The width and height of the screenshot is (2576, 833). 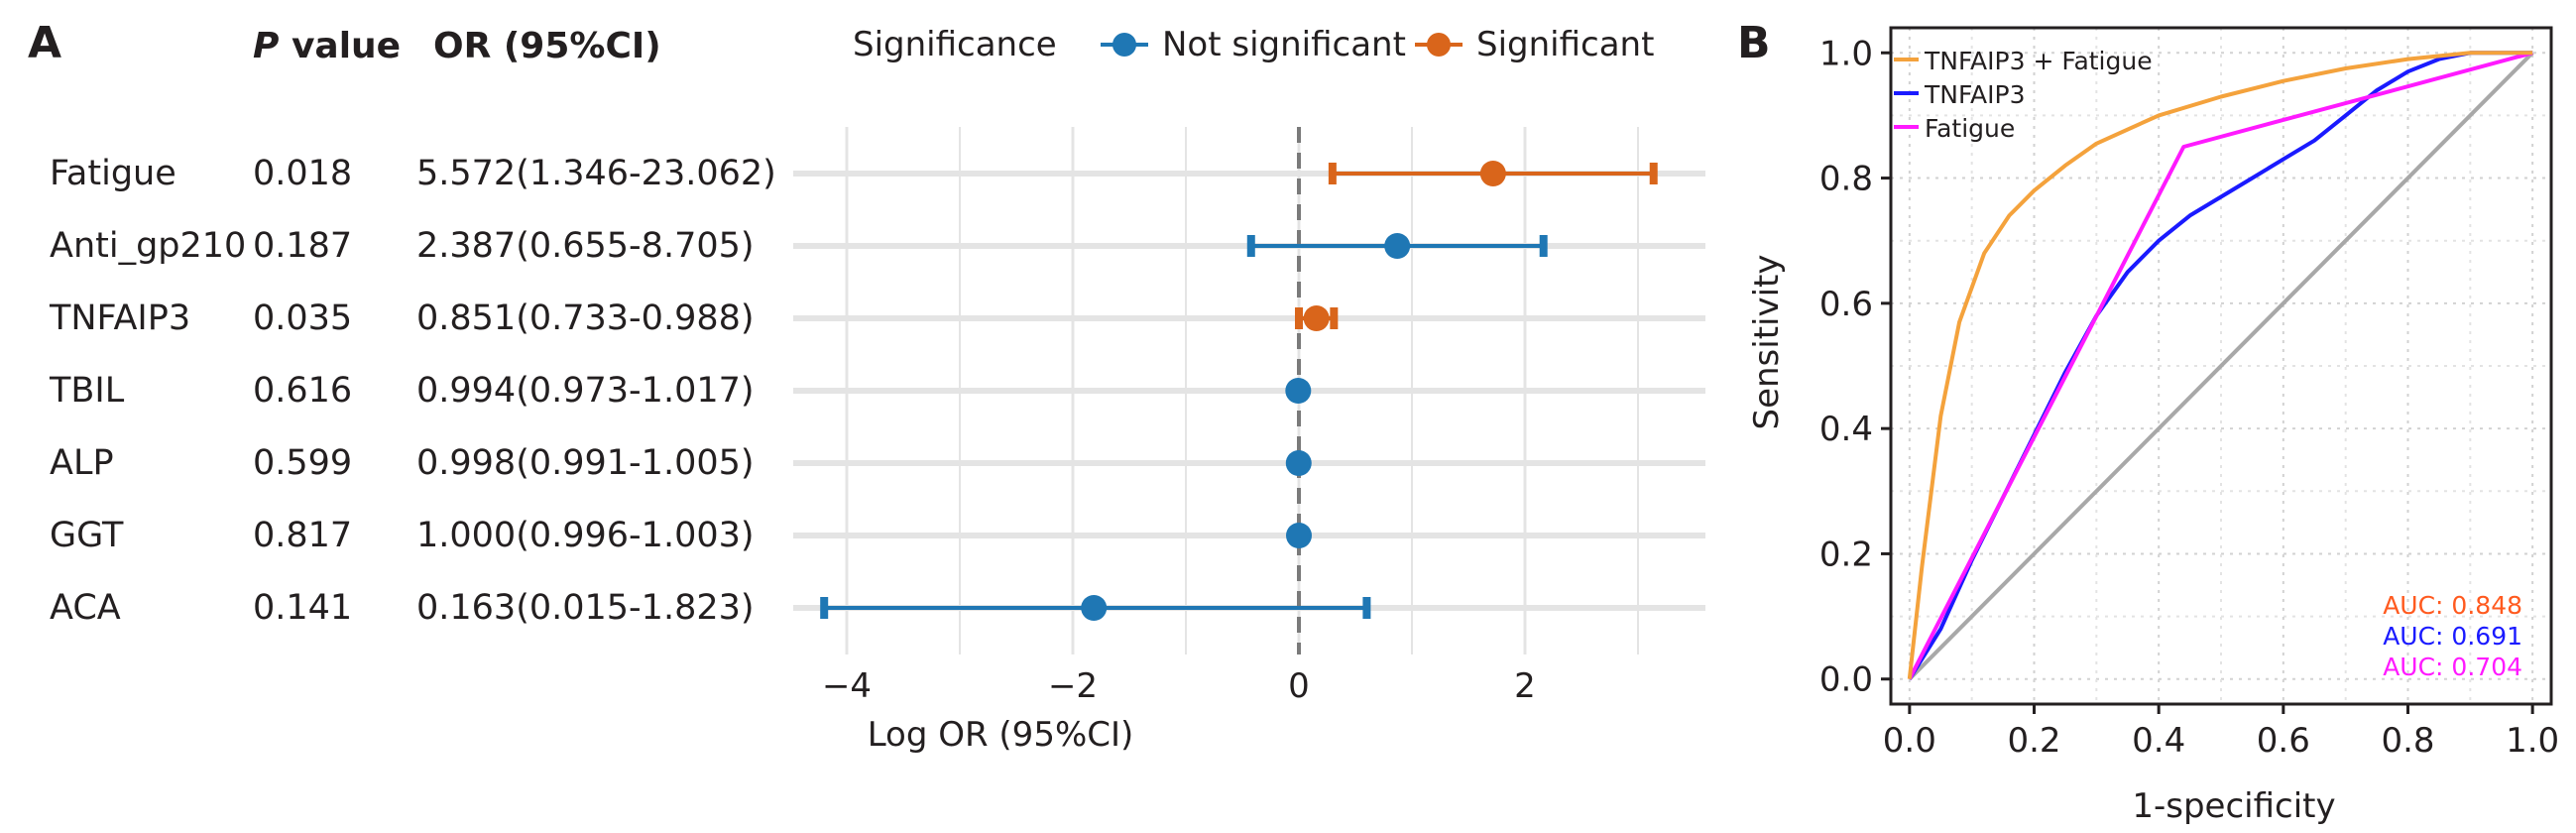 I want to click on roc-x-tick-label: 0.8, so click(x=2407, y=741).